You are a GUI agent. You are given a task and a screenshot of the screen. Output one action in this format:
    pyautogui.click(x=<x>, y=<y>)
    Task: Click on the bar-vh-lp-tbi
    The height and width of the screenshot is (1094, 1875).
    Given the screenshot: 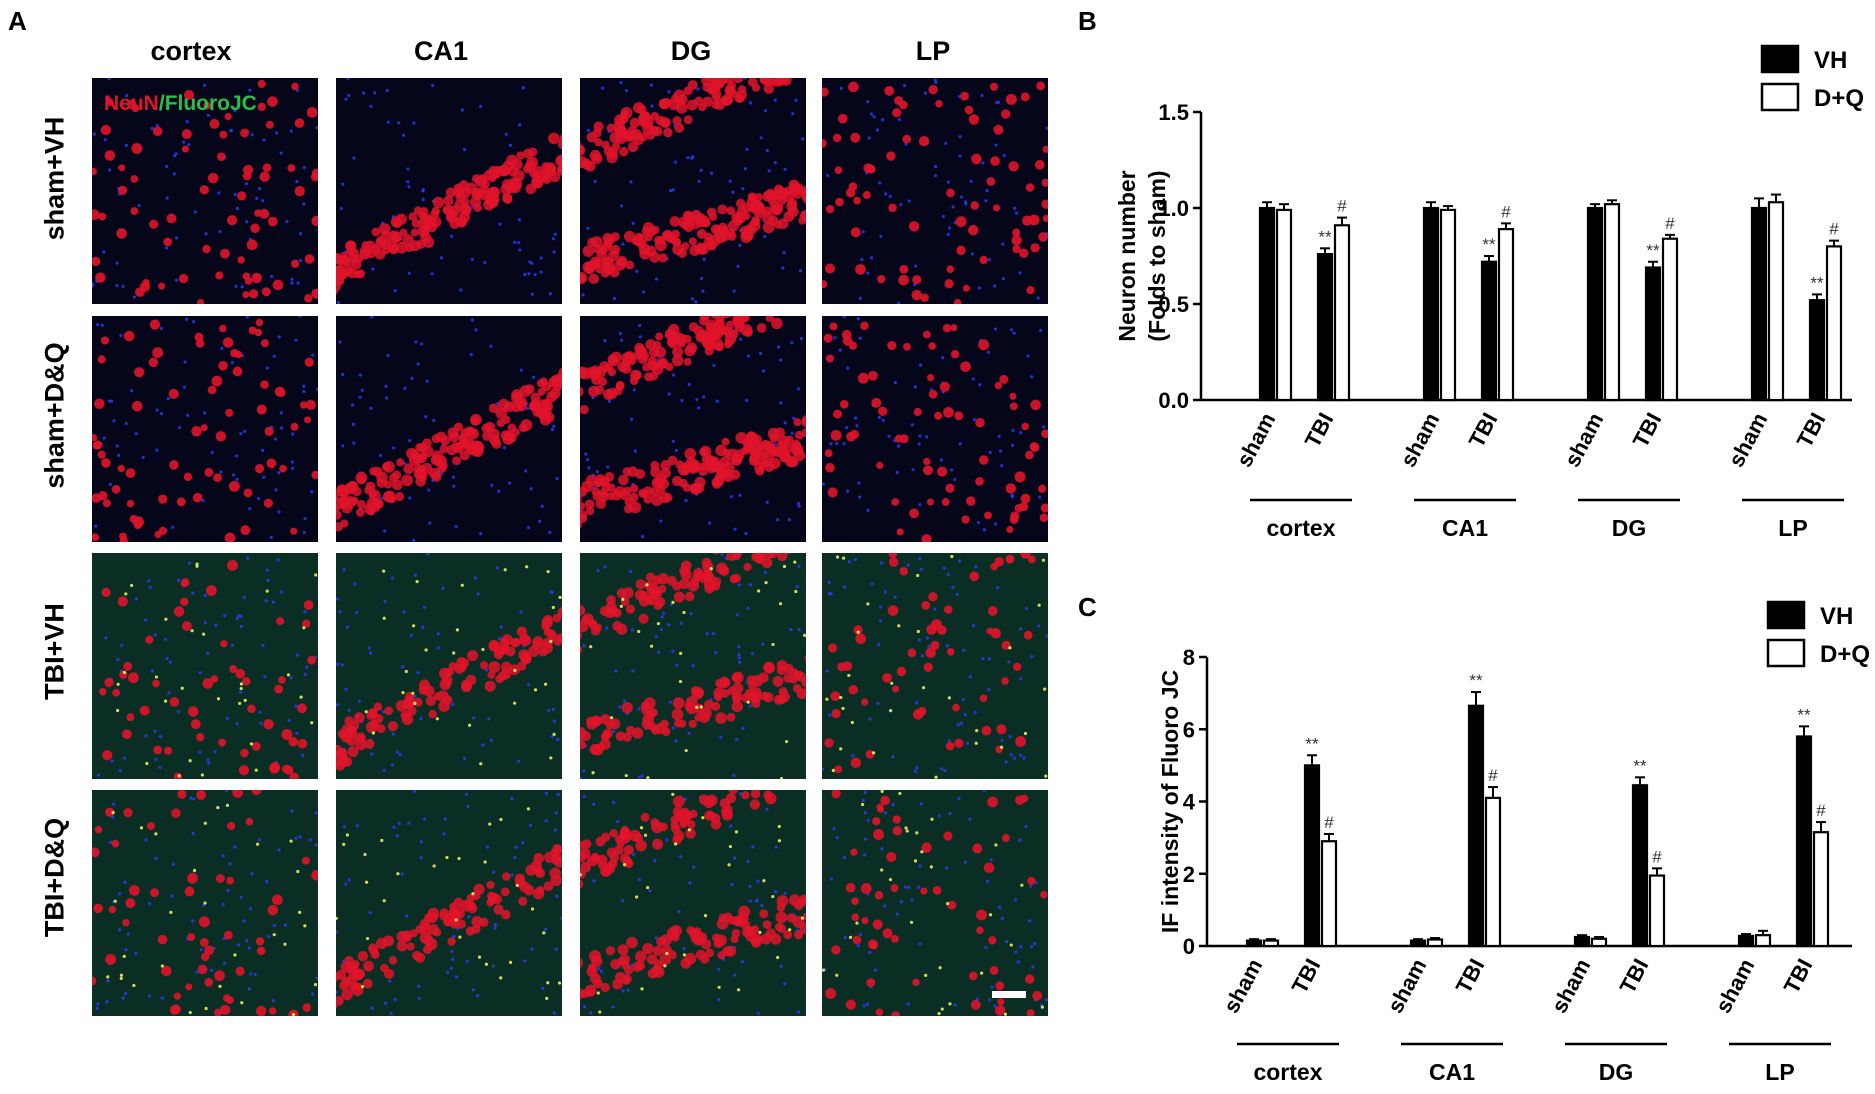 What is the action you would take?
    pyautogui.click(x=1804, y=841)
    